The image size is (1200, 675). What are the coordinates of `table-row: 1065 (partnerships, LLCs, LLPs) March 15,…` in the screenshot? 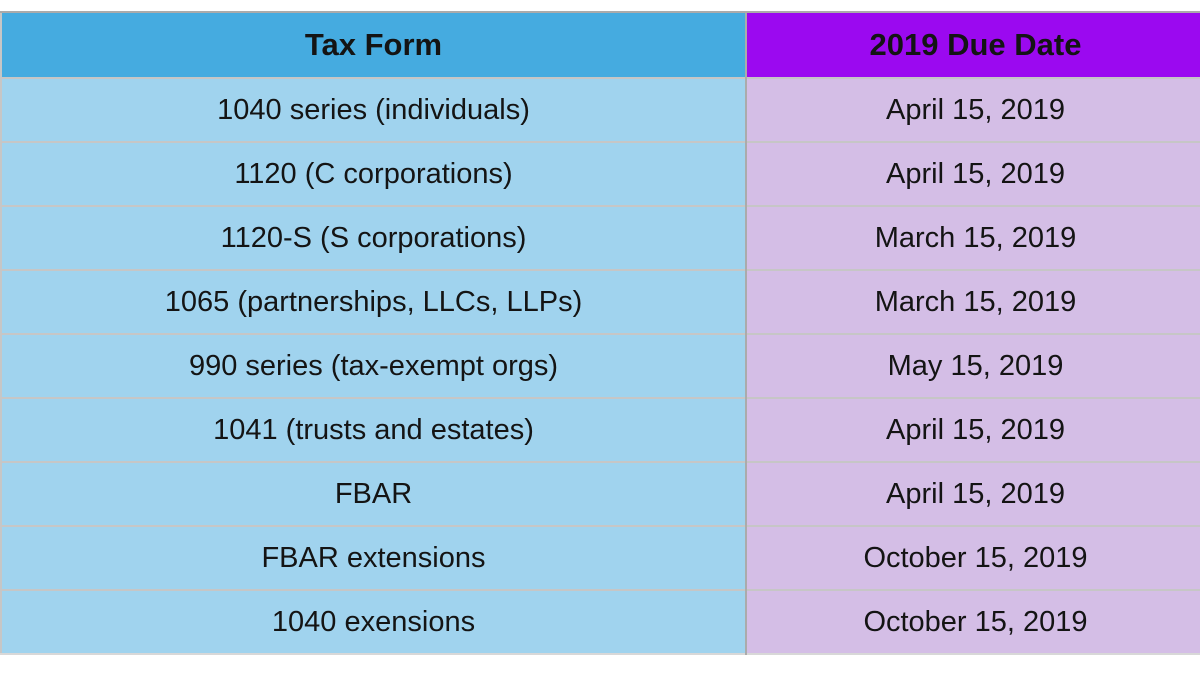 It's located at (600, 301).